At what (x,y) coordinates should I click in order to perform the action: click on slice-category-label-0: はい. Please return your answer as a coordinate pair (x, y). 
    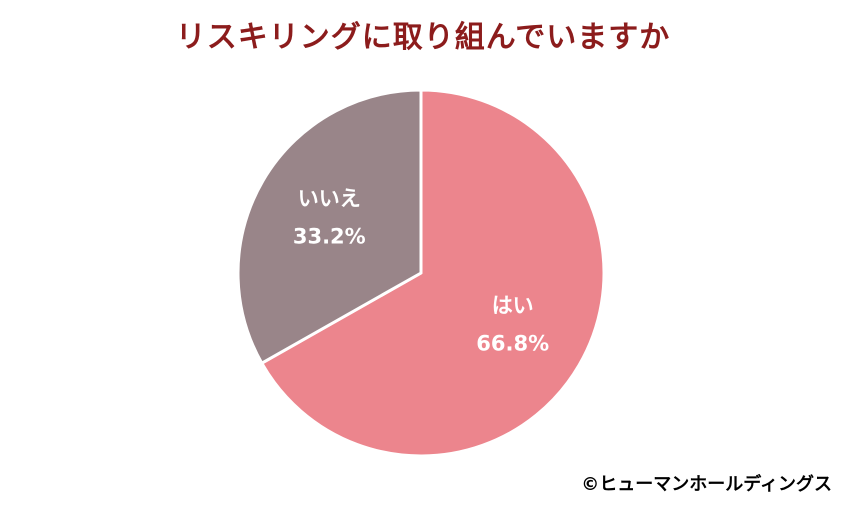
    Looking at the image, I should click on (513, 306).